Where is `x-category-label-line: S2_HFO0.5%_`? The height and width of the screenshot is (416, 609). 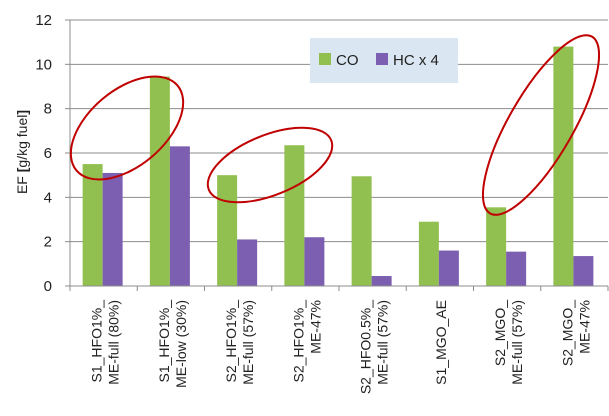 x-category-label-line: S2_HFO0.5%_ is located at coordinates (366, 347).